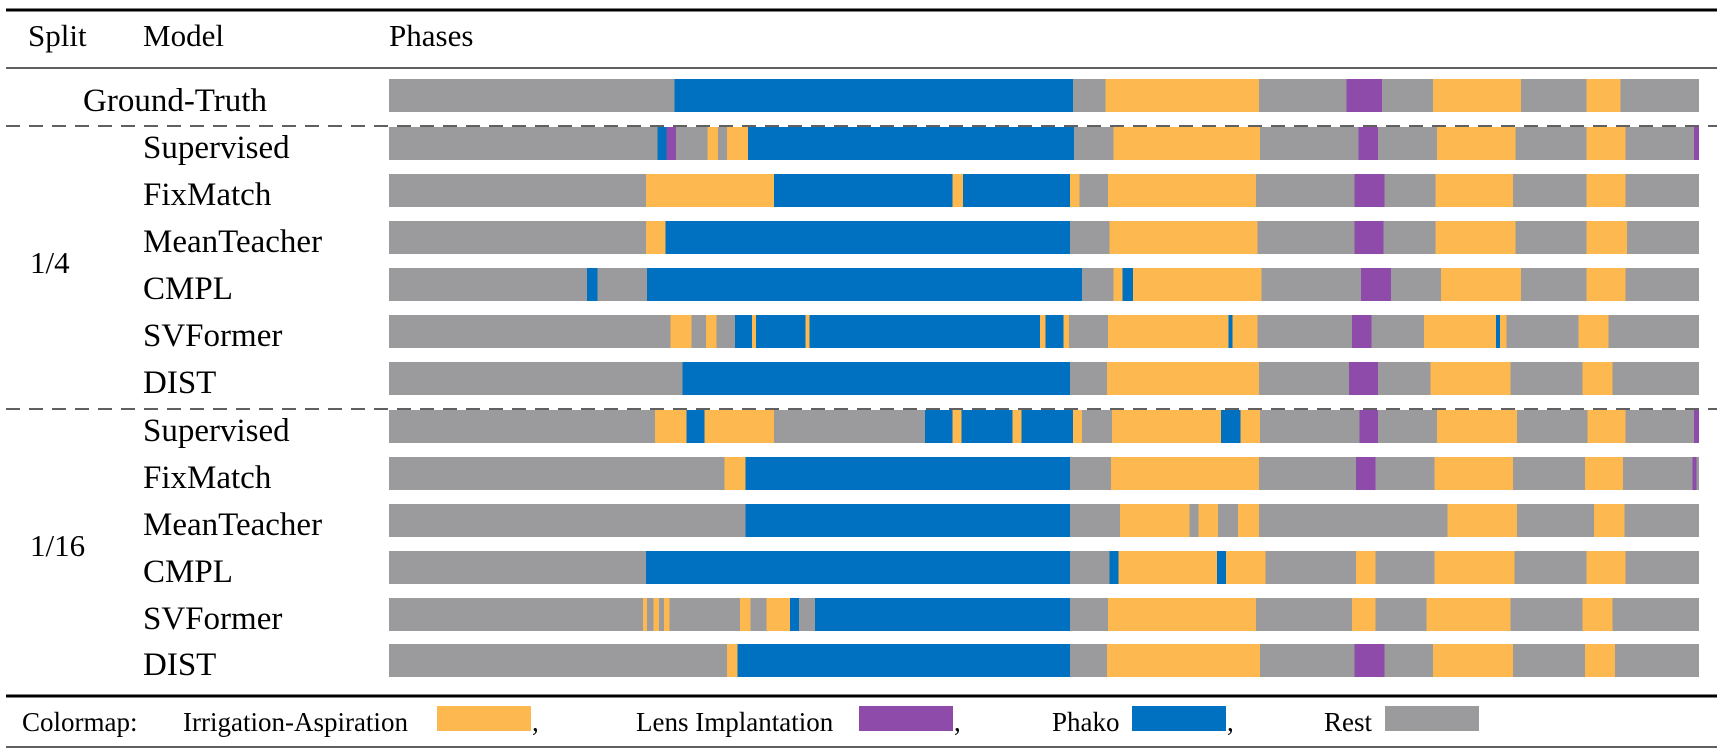  I want to click on split-1-16-dist-phako-segment, so click(904, 660).